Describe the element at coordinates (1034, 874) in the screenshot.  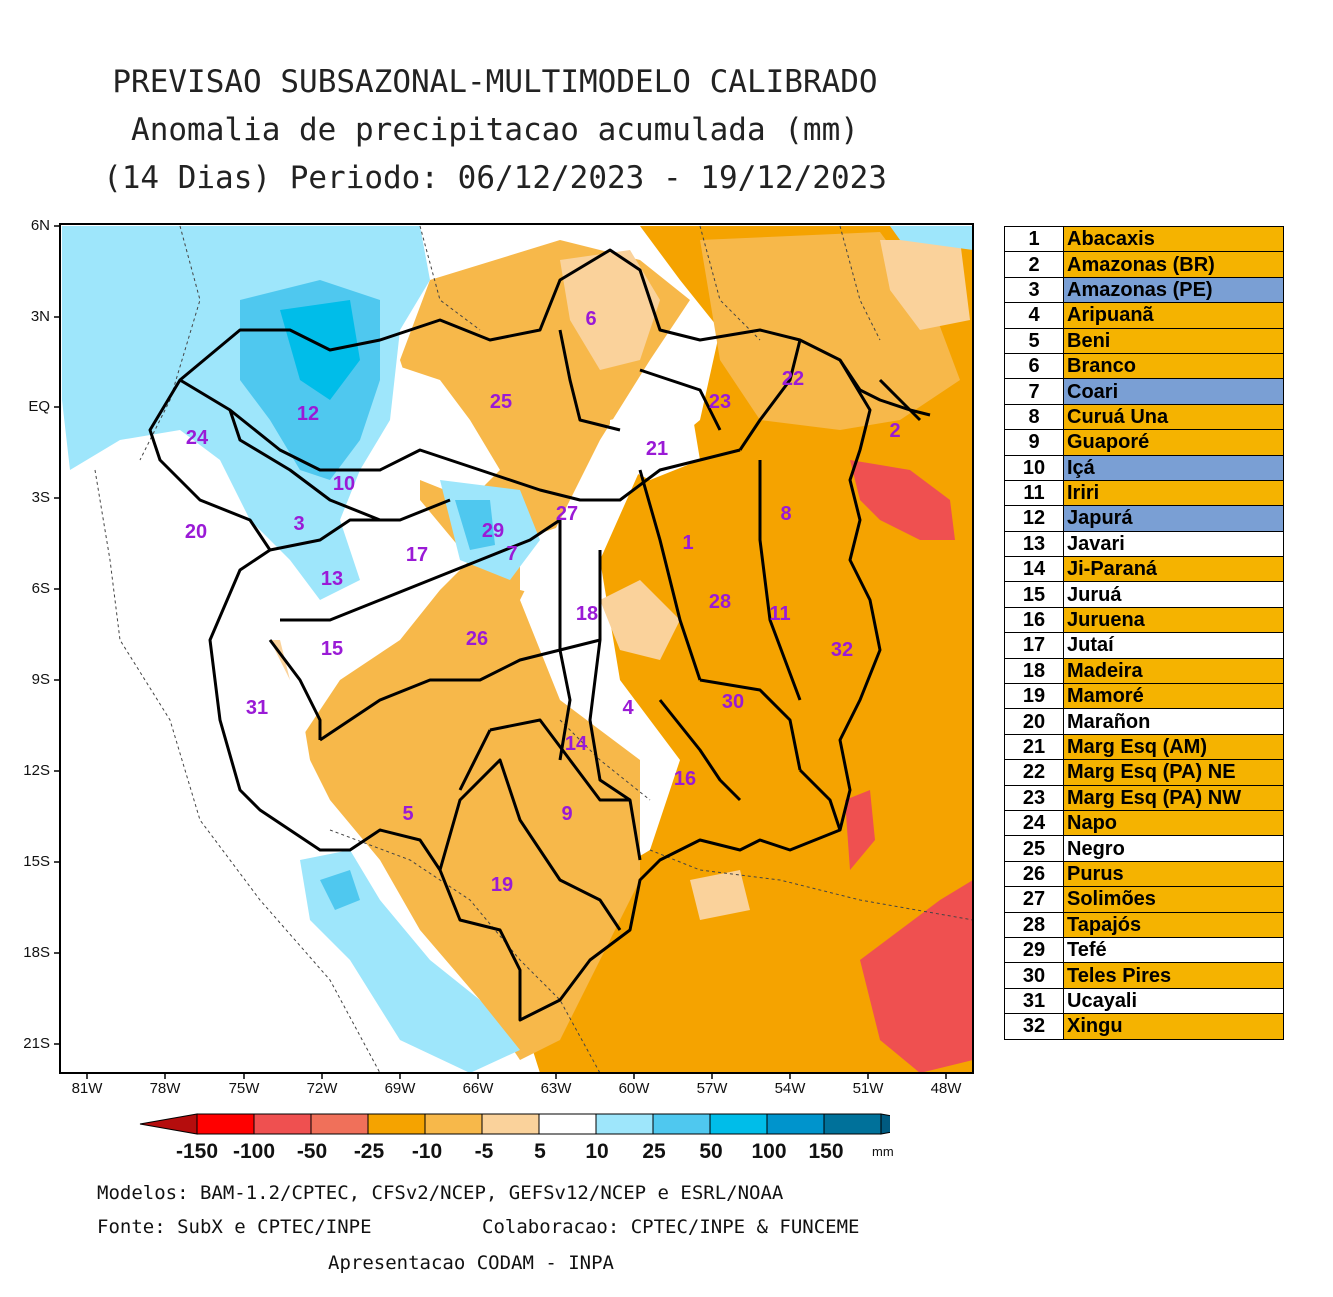
I see `legend-number: 26` at that location.